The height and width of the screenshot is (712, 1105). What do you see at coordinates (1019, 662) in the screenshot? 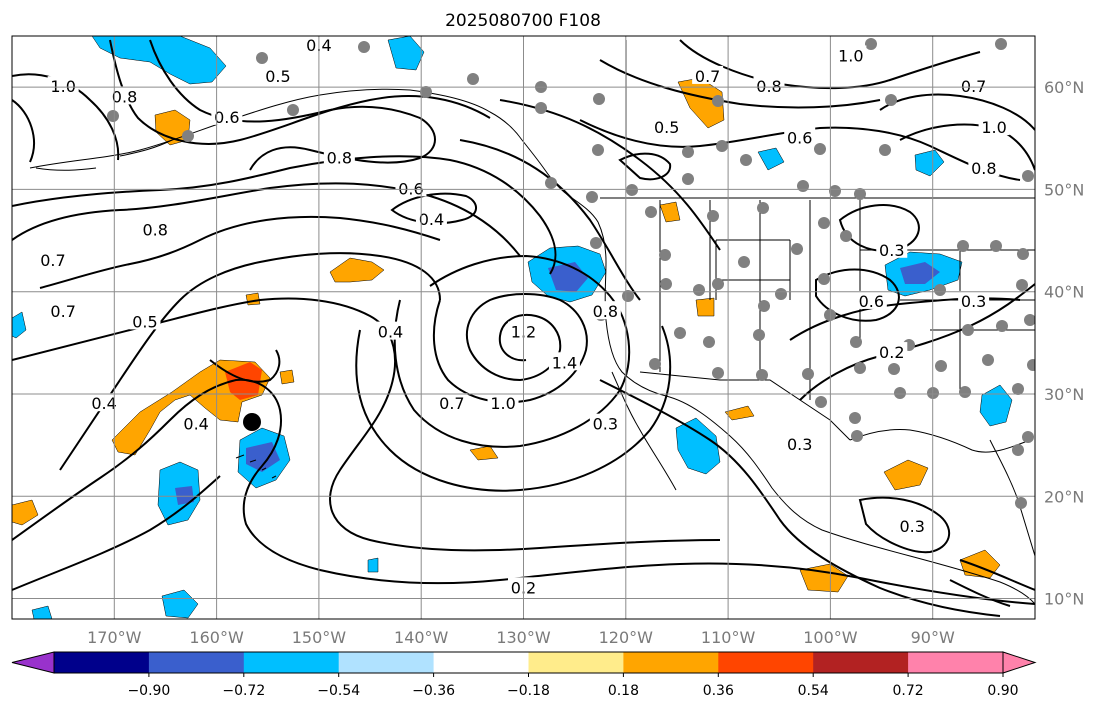
I see `colorbar-max-extend` at bounding box center [1019, 662].